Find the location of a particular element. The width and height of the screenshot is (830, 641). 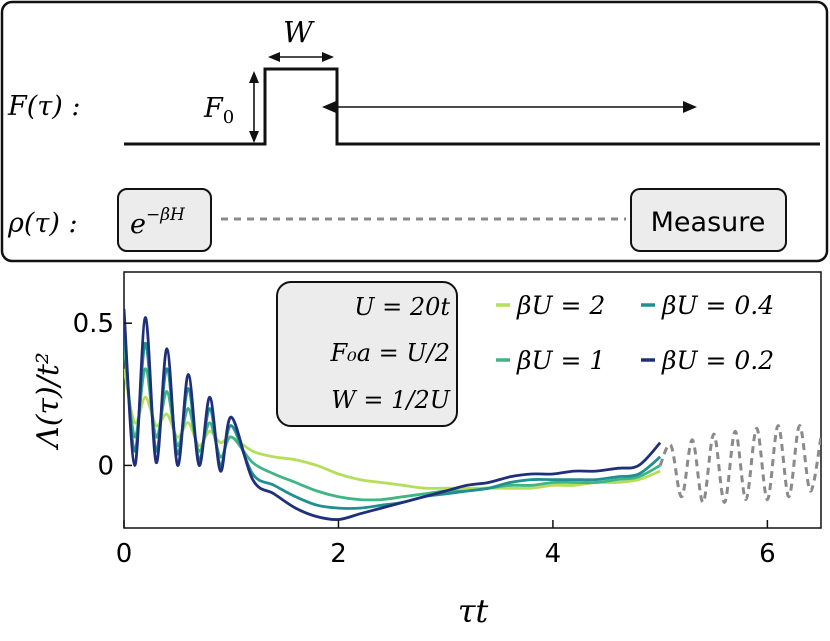

width-arrow-head-left is located at coordinates (274, 57).